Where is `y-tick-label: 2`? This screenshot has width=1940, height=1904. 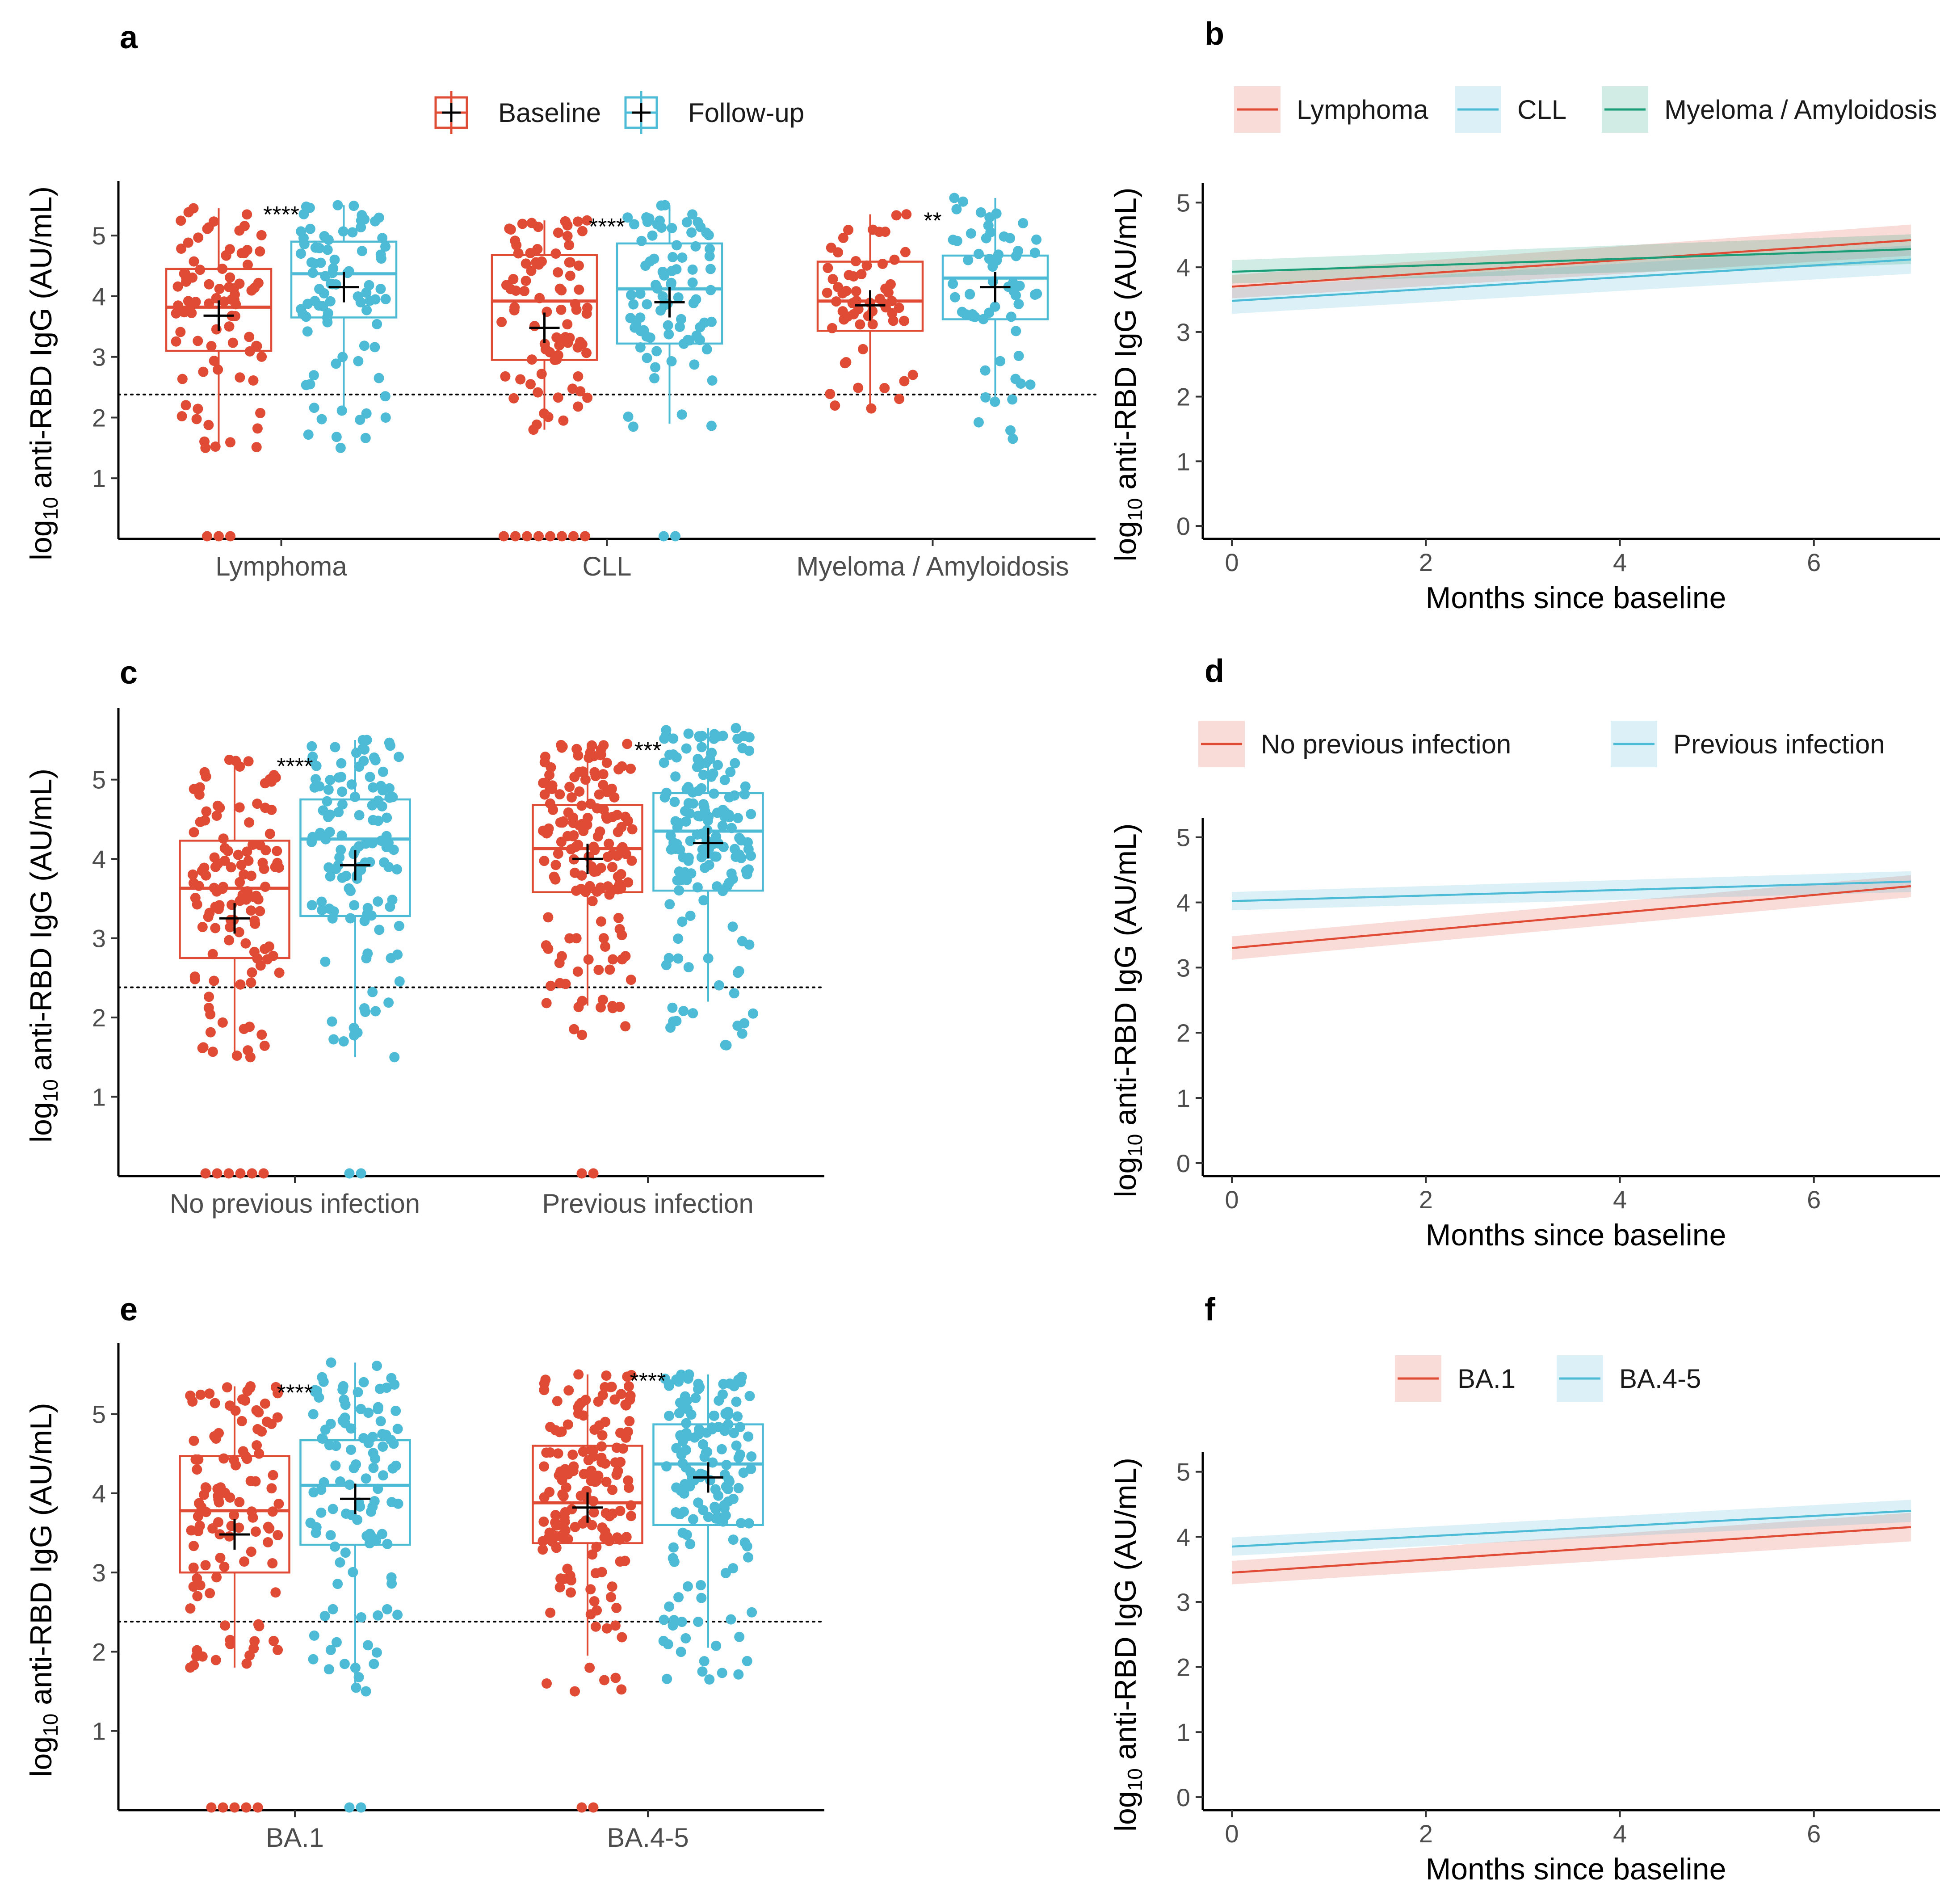
y-tick-label: 2 is located at coordinates (1183, 1033).